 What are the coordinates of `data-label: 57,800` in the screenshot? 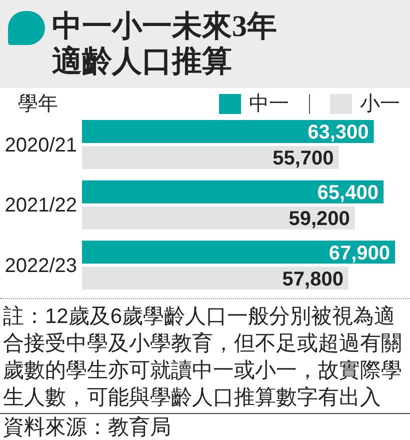 It's located at (313, 279).